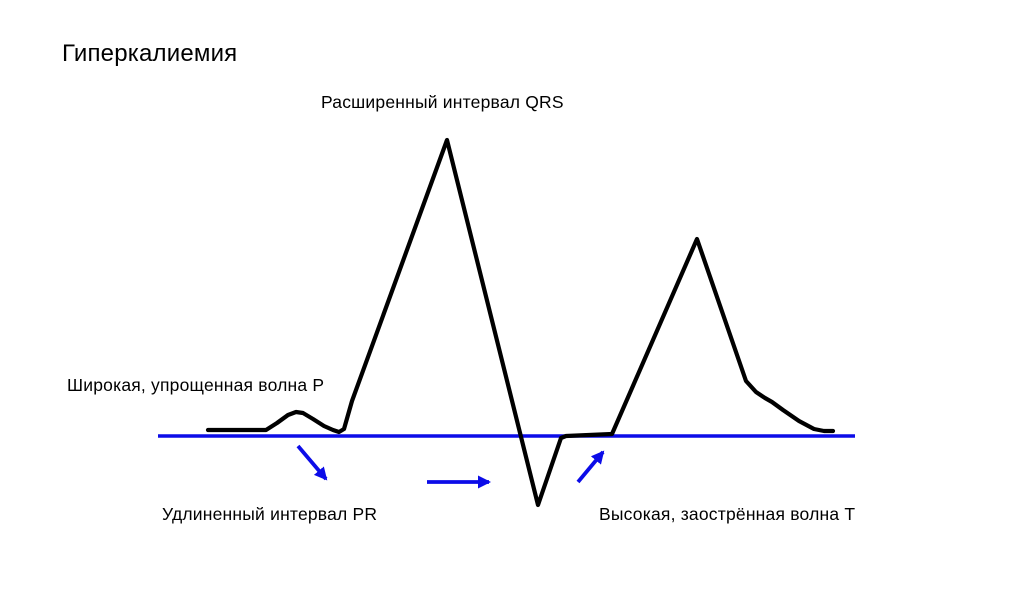 The image size is (1024, 596). I want to click on t-wave-arrow-icon, so click(590, 467).